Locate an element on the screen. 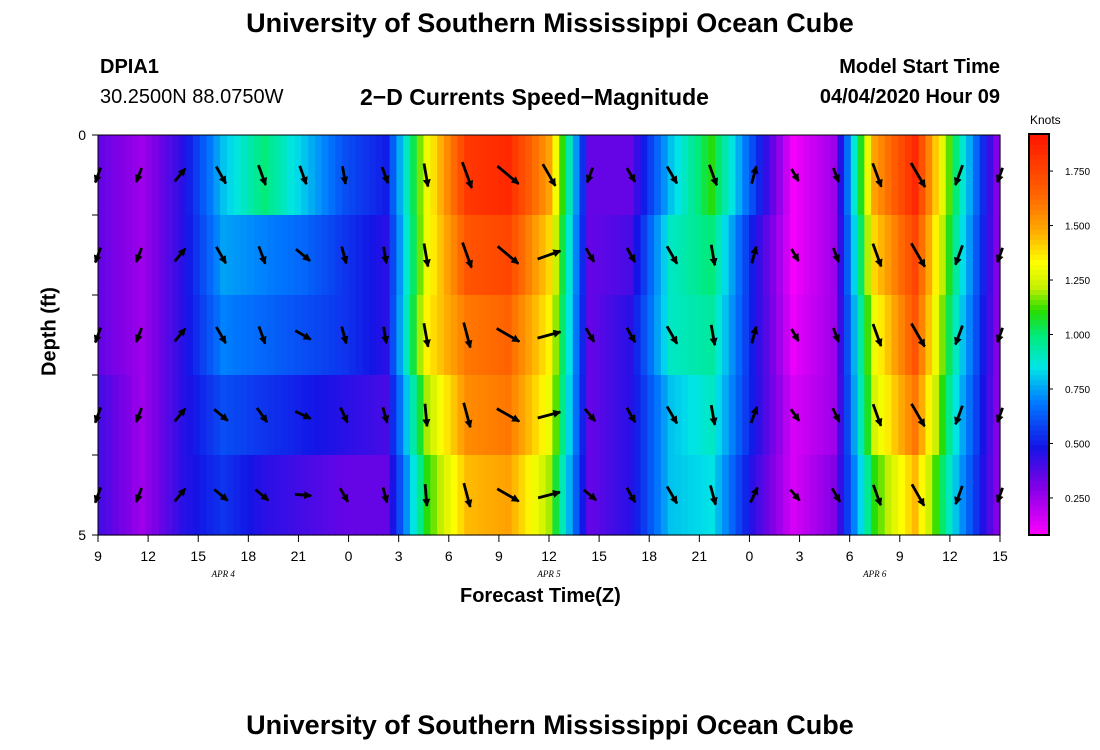 Image resolution: width=1100 pixels, height=750 pixels. y-tick-label: 5 is located at coordinates (82, 535).